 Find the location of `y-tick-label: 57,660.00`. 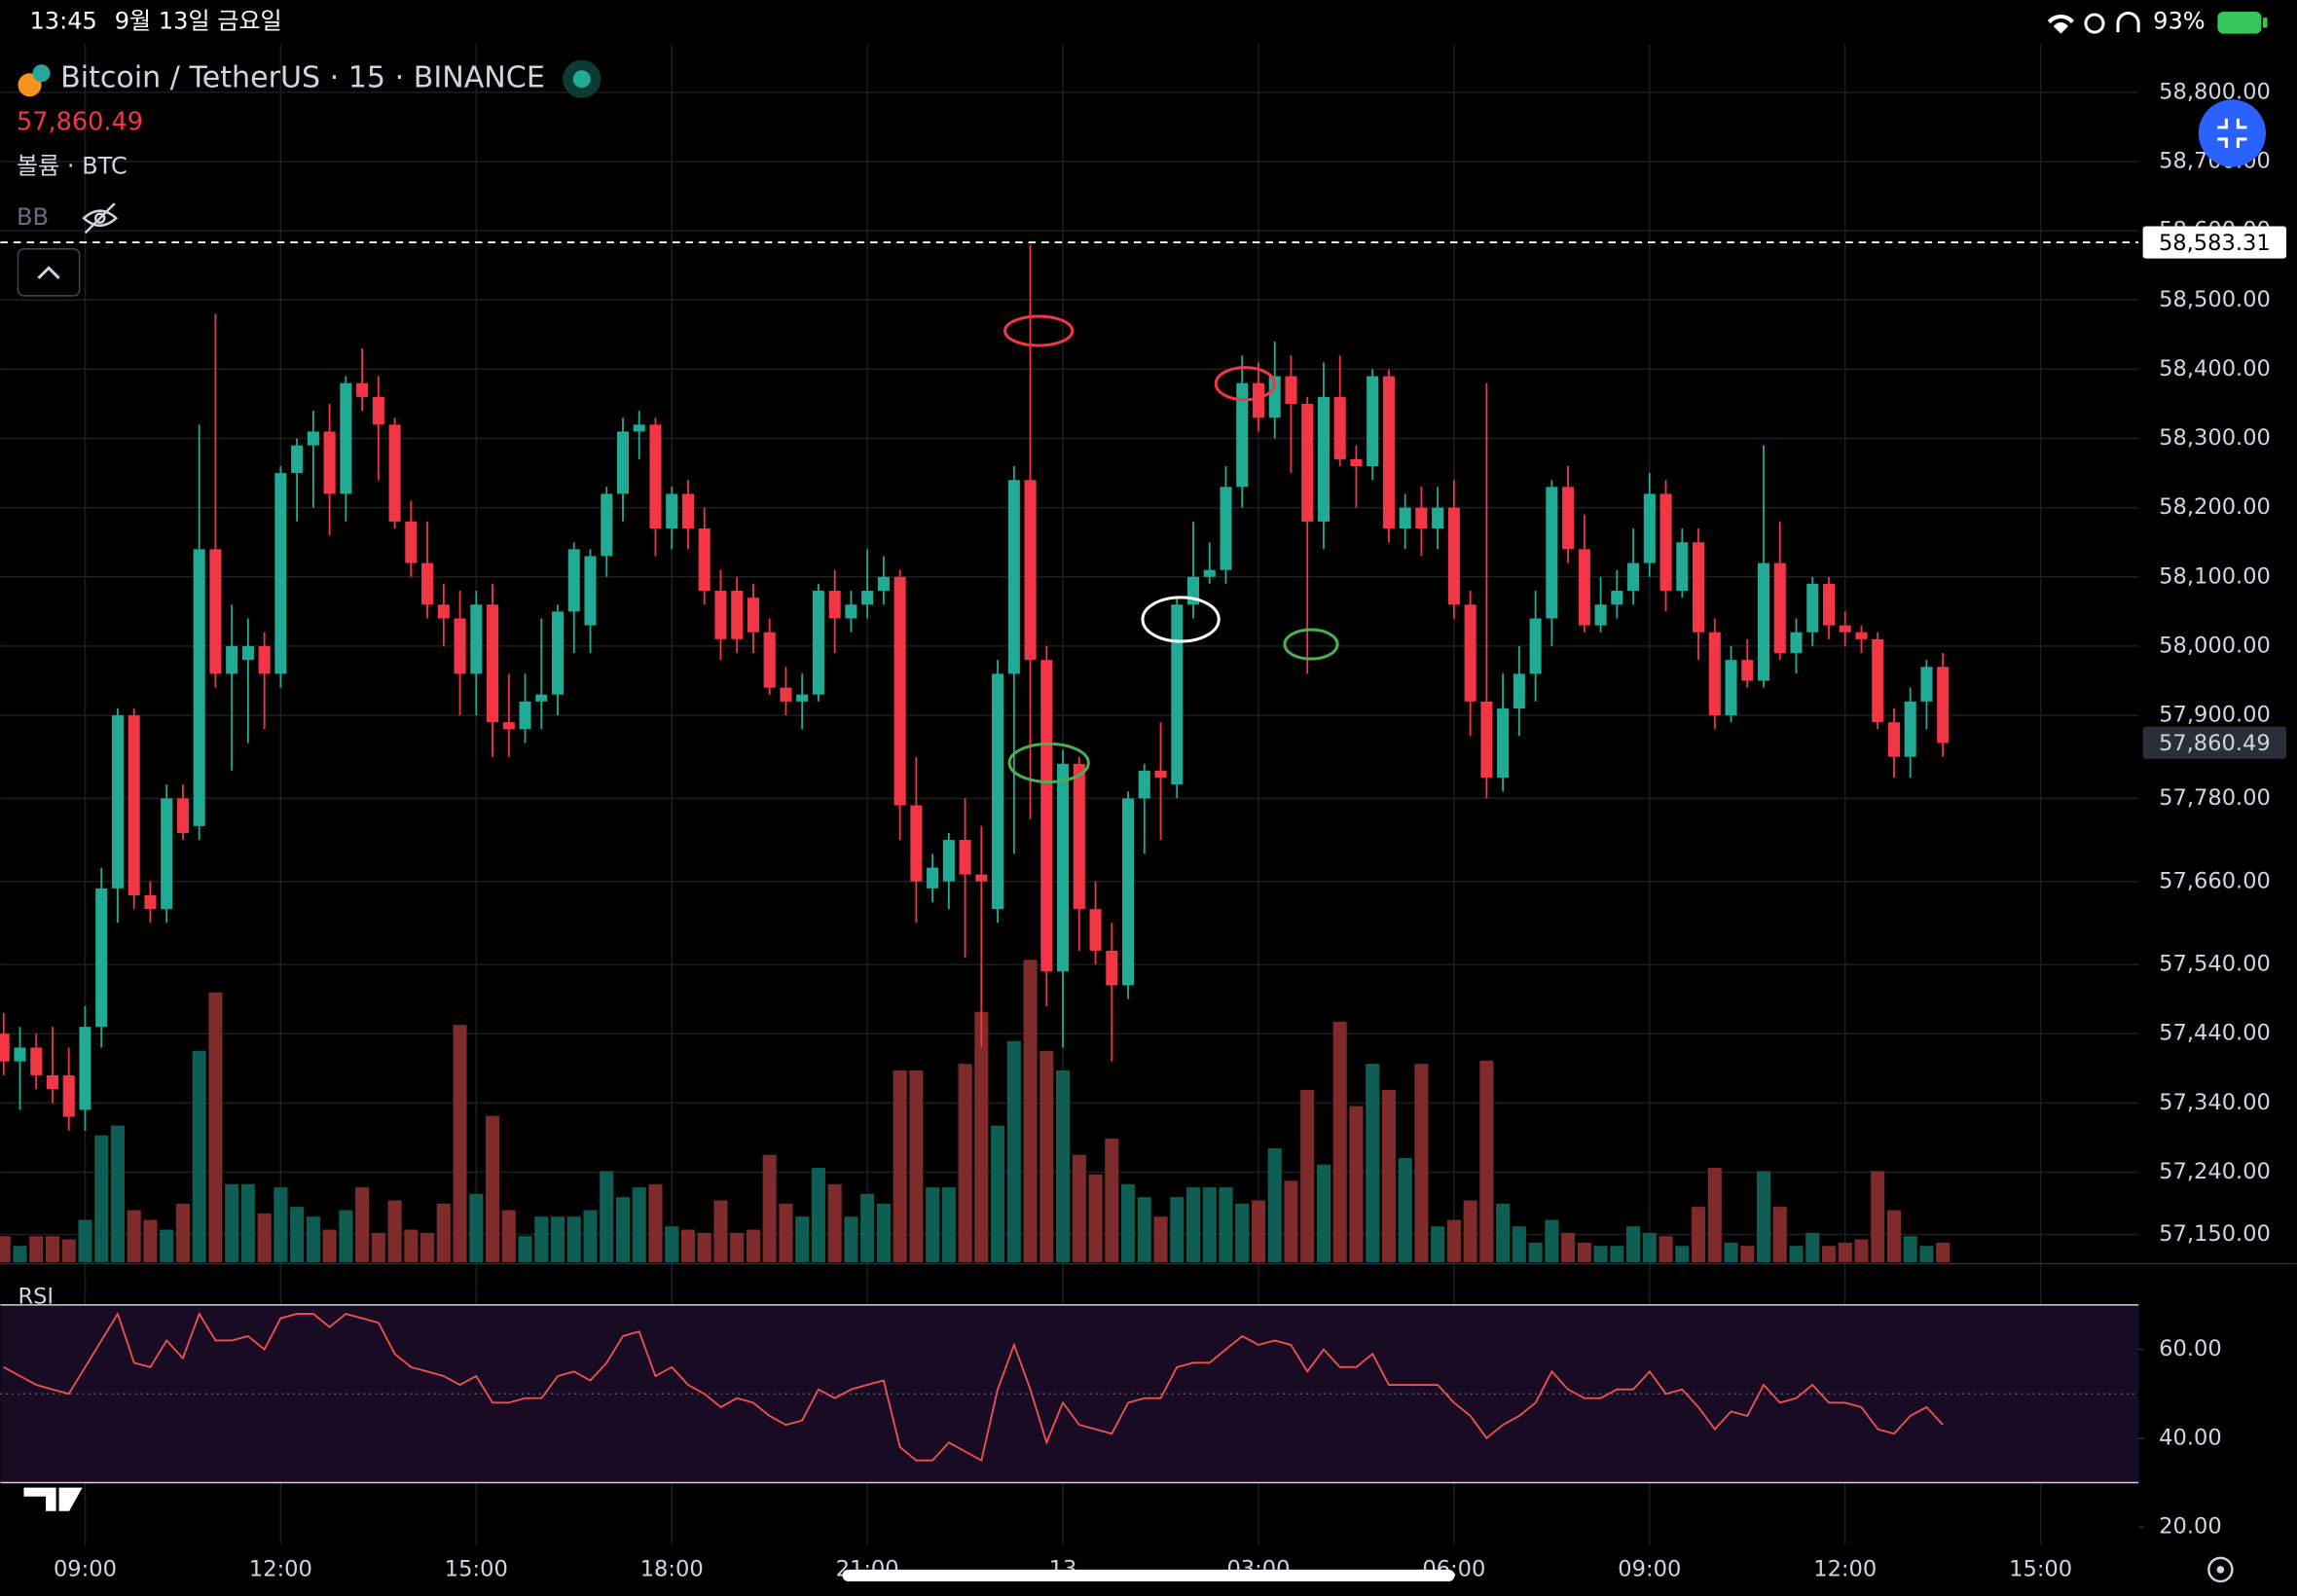

y-tick-label: 57,660.00 is located at coordinates (2215, 881).